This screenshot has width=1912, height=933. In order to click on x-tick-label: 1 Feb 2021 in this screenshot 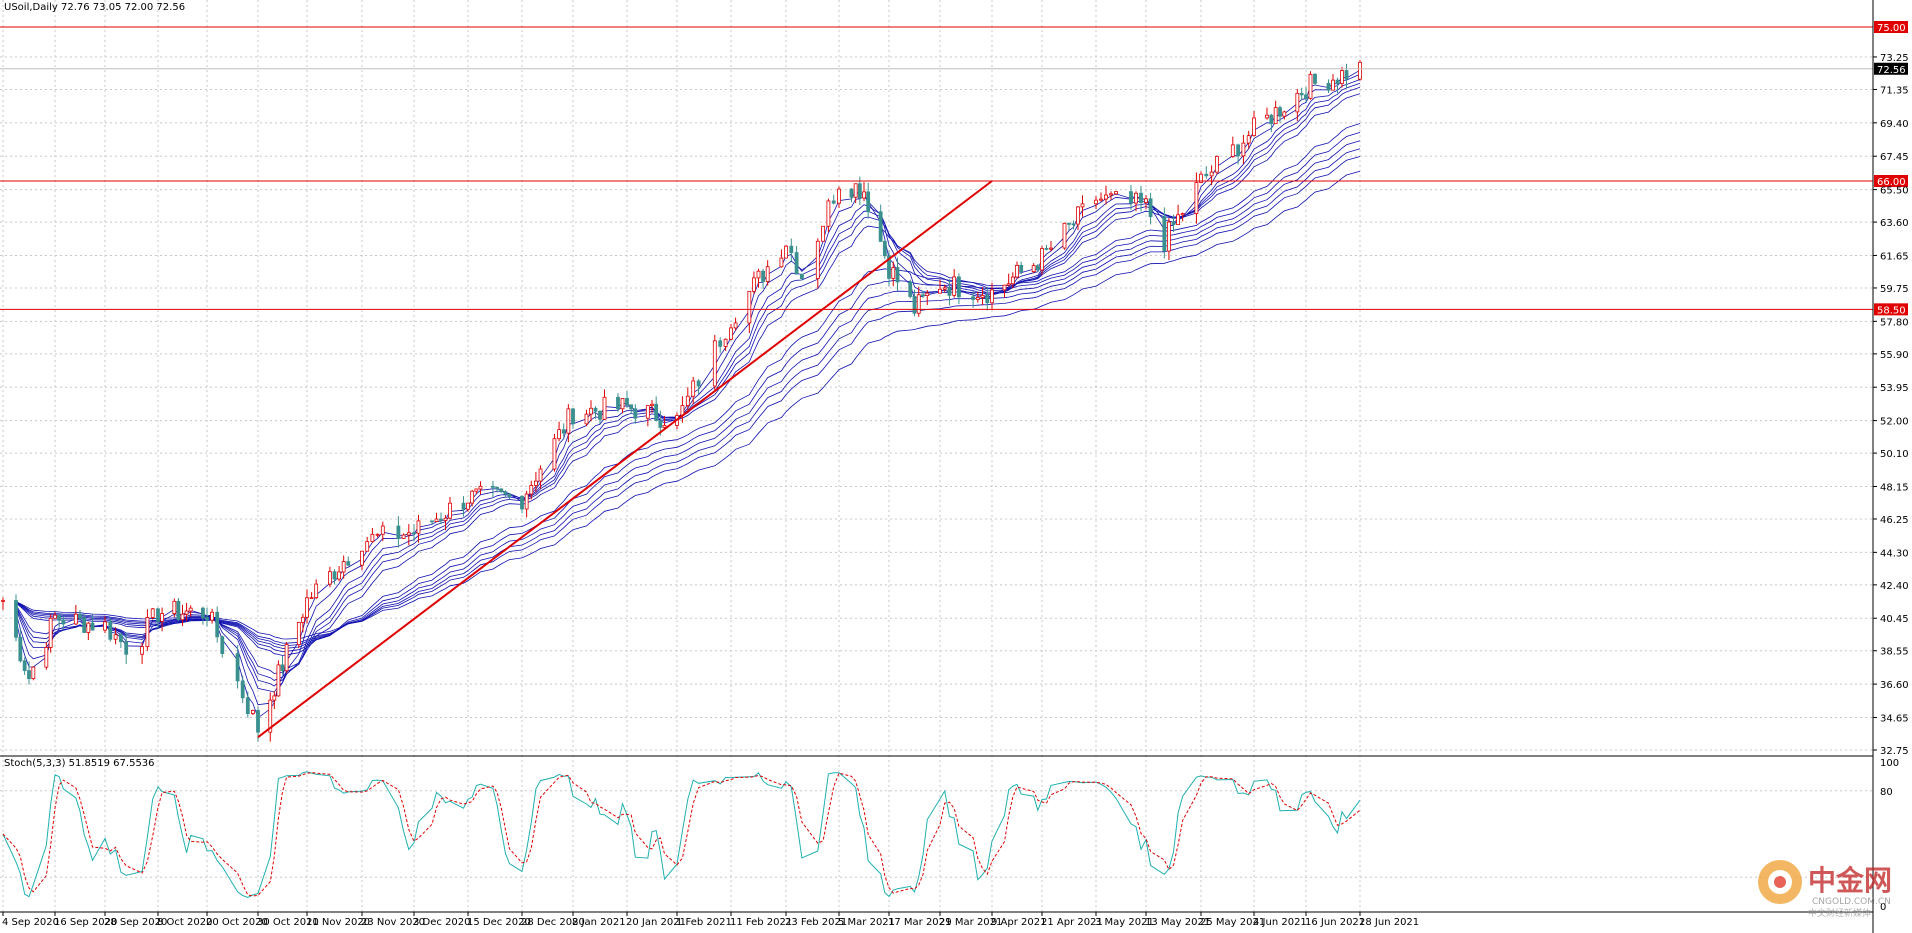, I will do `click(704, 922)`.